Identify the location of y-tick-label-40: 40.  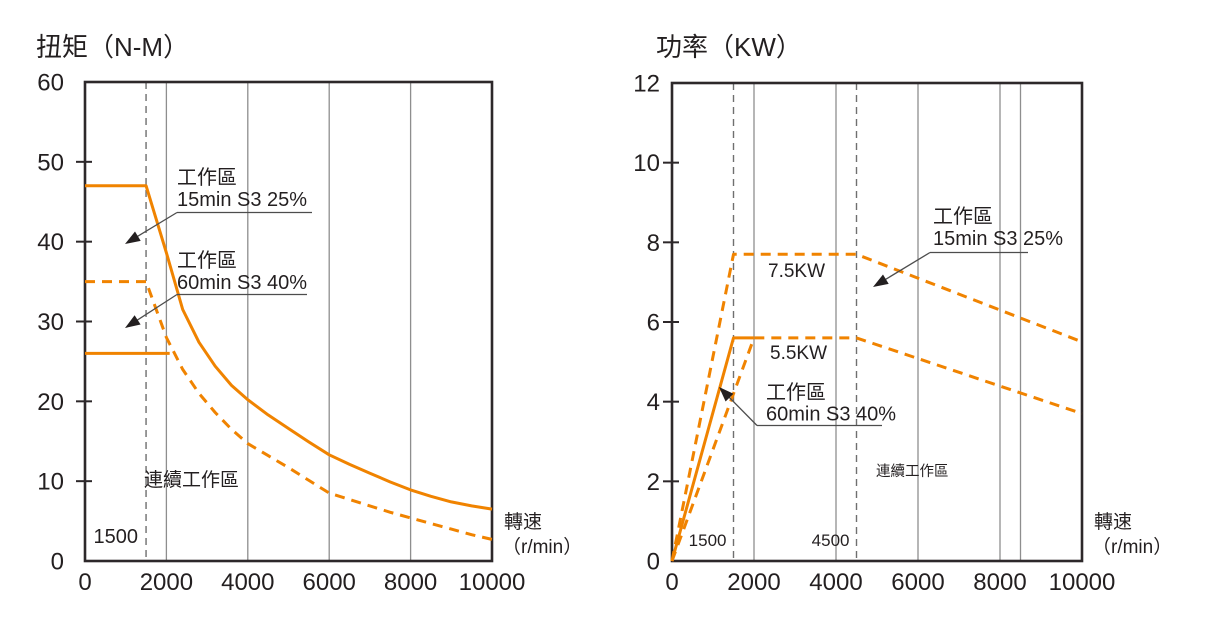
(50, 242).